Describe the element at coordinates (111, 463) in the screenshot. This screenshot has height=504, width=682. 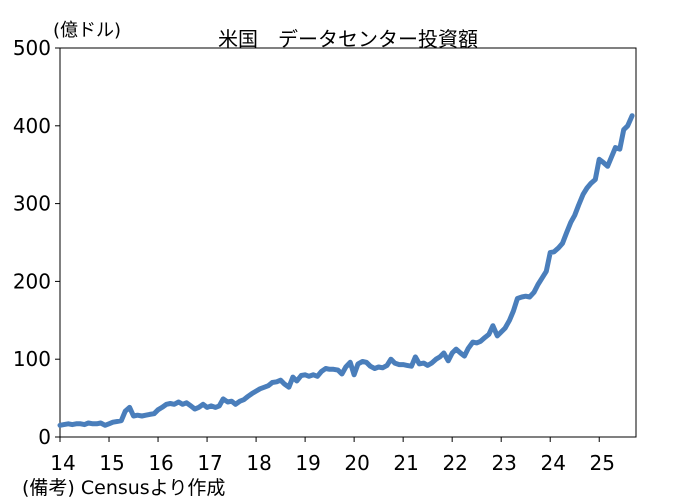
I see `x-tick-label: 15` at that location.